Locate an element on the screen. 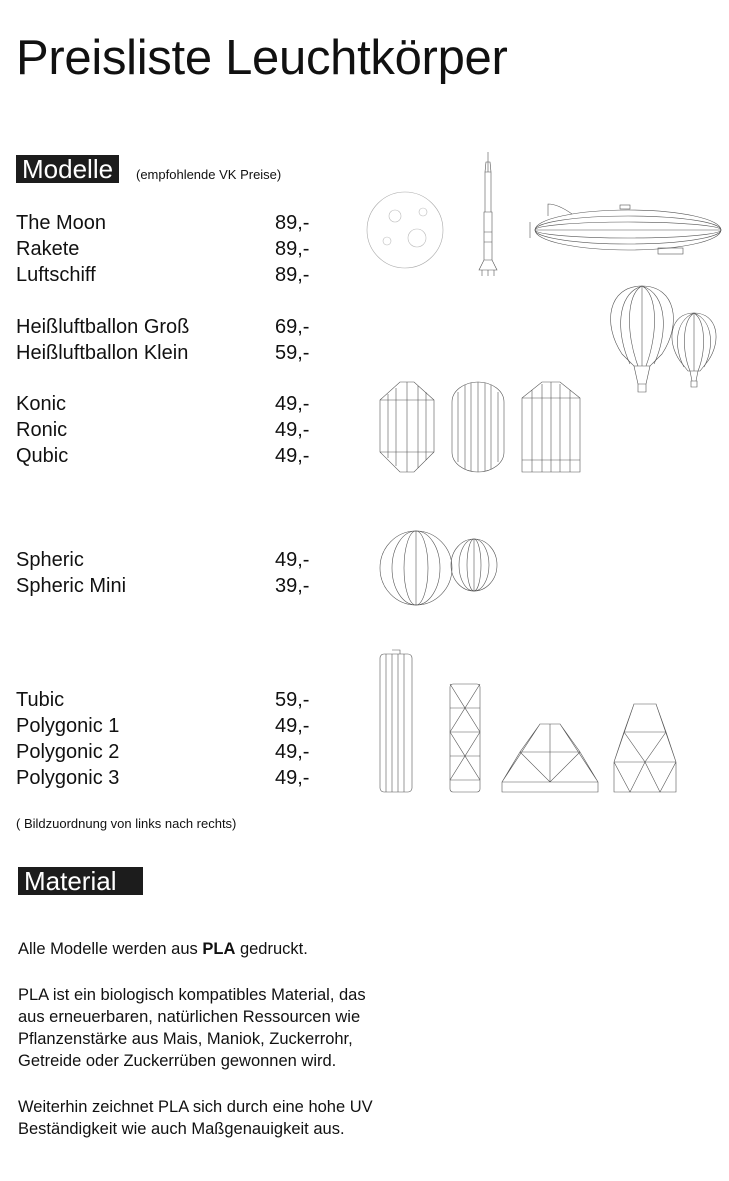 This screenshot has width=729, height=1181. model-name: Spheric Mini is located at coordinates (71, 586).